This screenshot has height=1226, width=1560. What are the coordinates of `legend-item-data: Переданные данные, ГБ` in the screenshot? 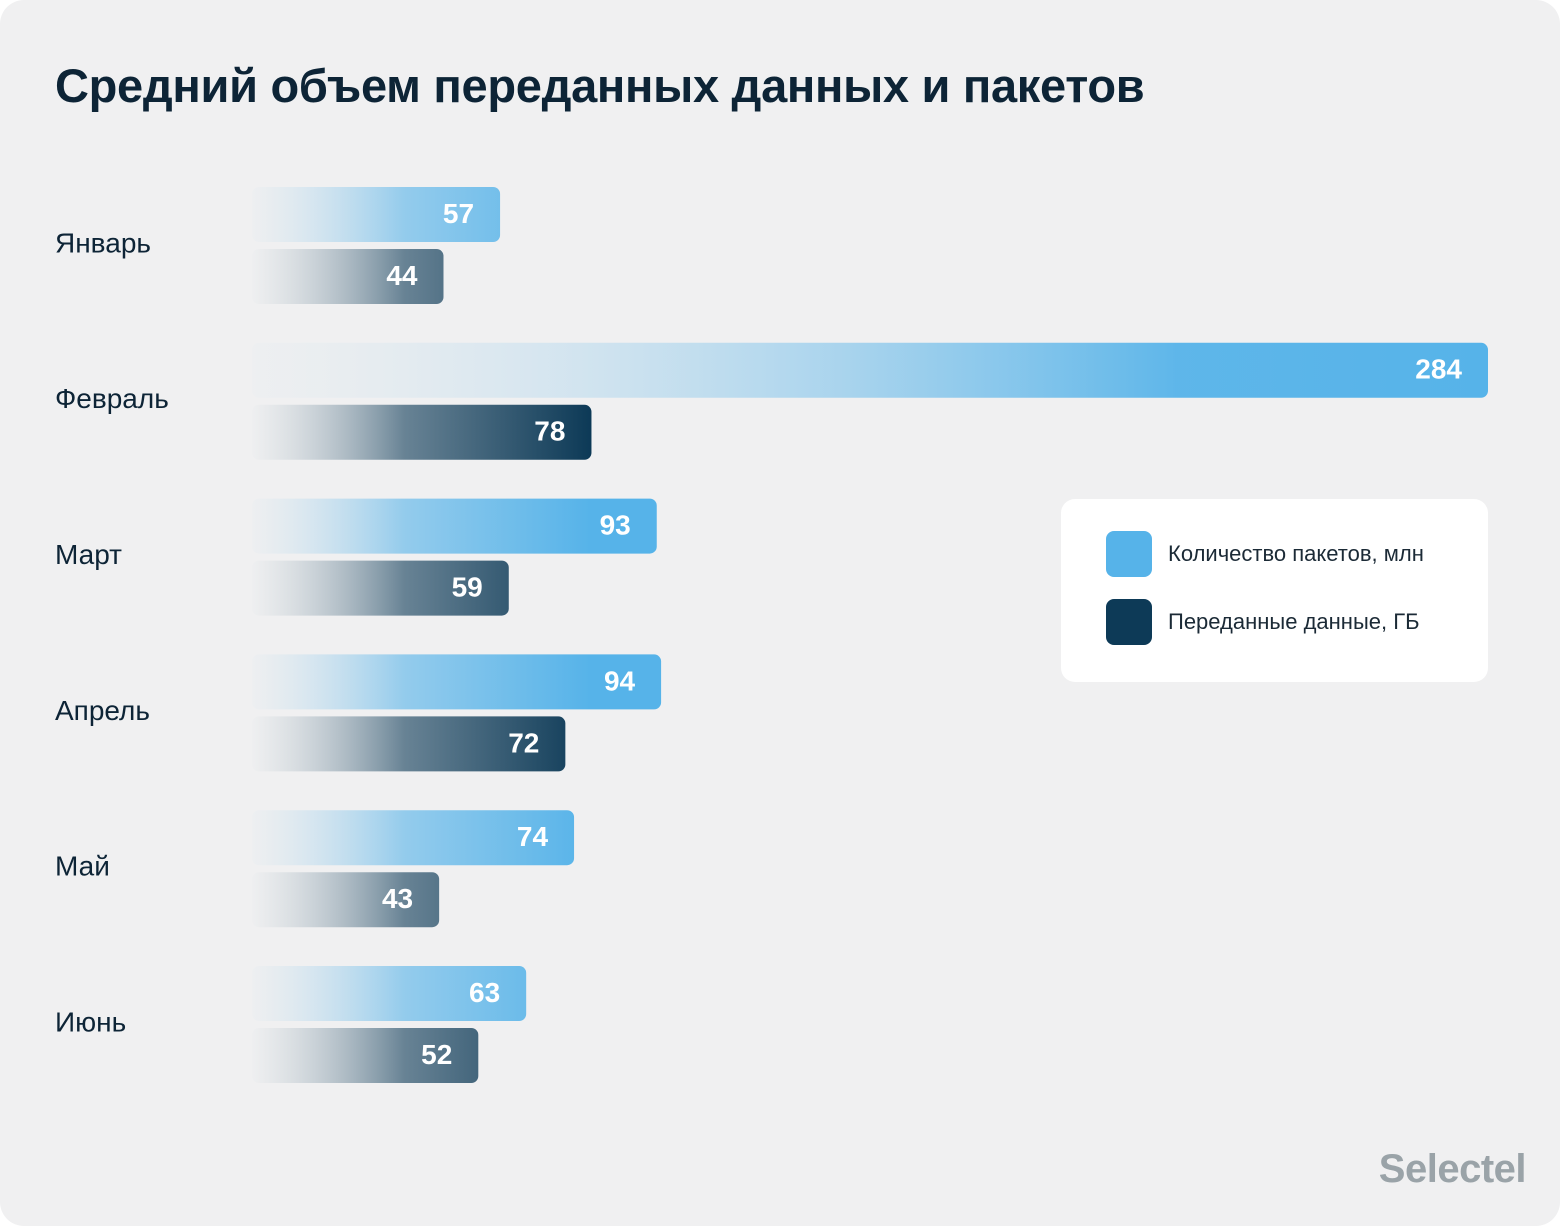 It's located at (1263, 622).